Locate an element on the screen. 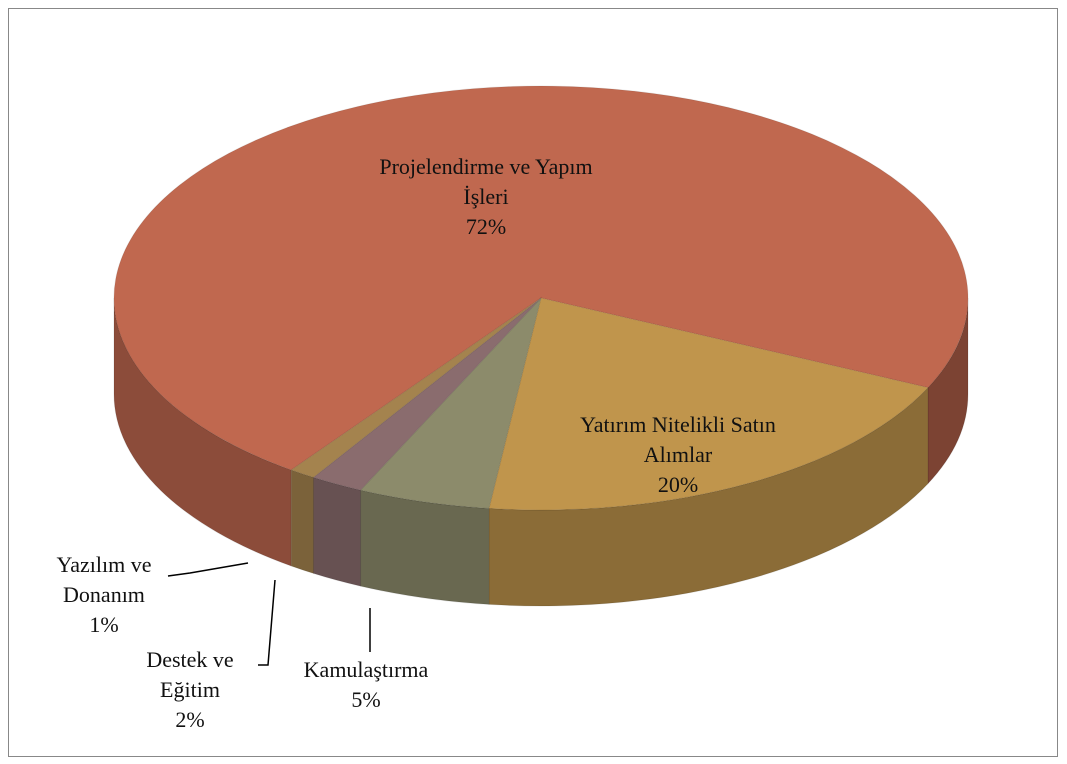 Image resolution: width=1067 pixels, height=764 pixels. slice-label: Yatırım Nitelikli Satın Alımlar 20% is located at coordinates (678, 455).